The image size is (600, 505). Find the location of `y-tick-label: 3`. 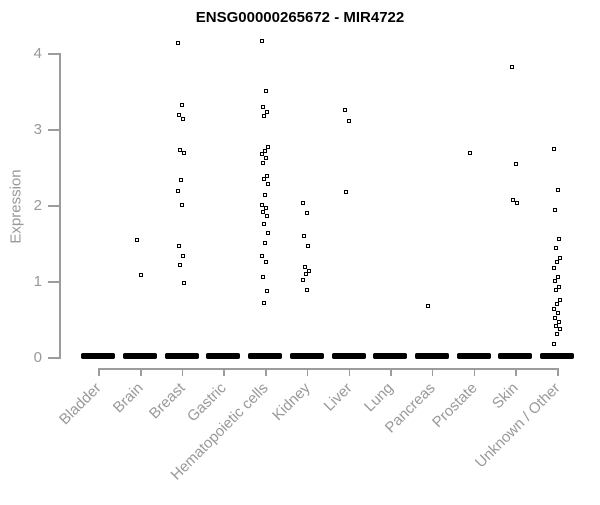

y-tick-label: 3 is located at coordinates (37, 129).